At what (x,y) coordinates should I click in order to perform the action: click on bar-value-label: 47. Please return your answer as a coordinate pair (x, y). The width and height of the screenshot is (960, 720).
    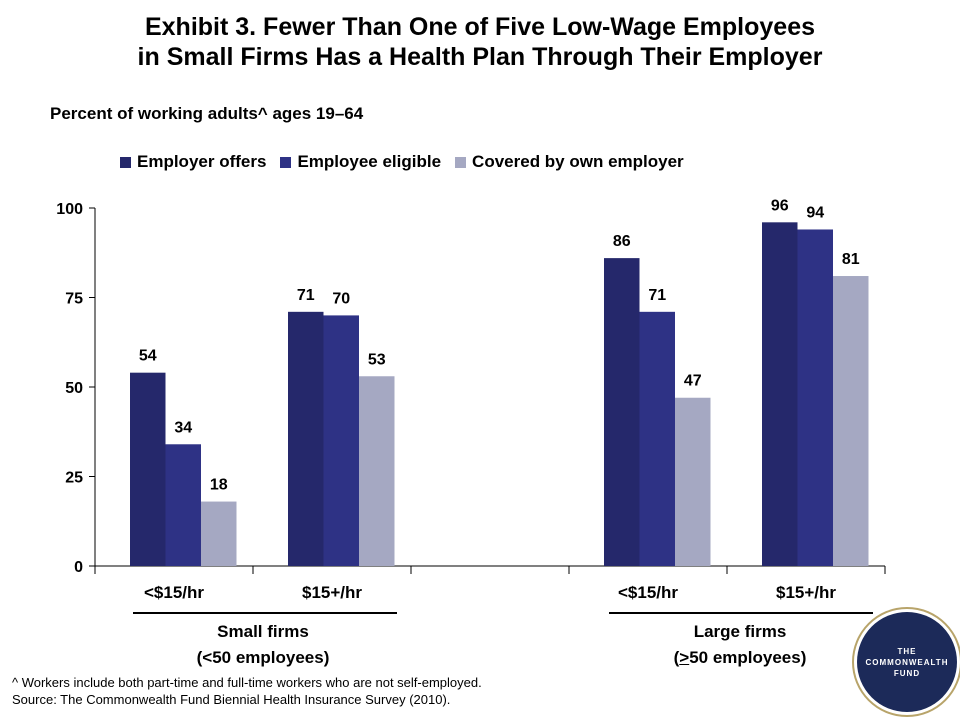
    Looking at the image, I should click on (693, 381).